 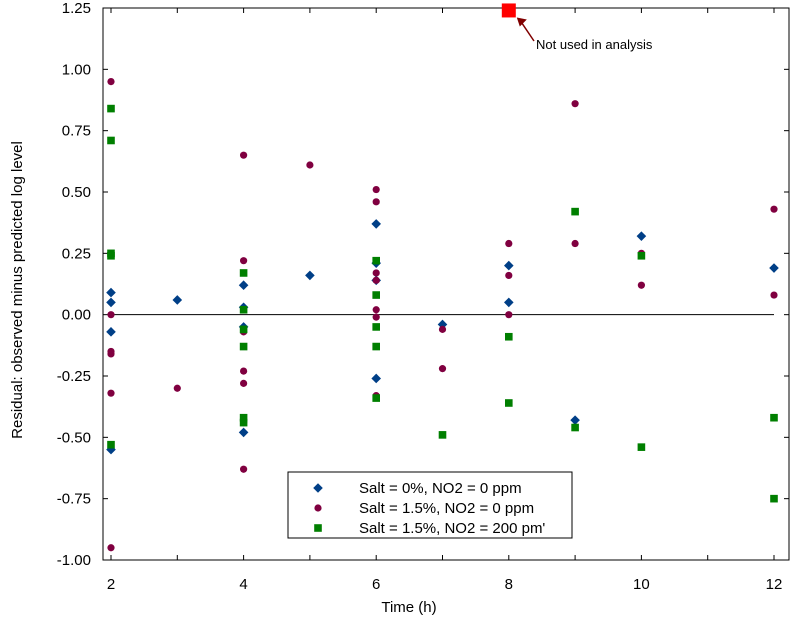 I want to click on annotation-layer: Not used in analysis, so click(x=577, y=27).